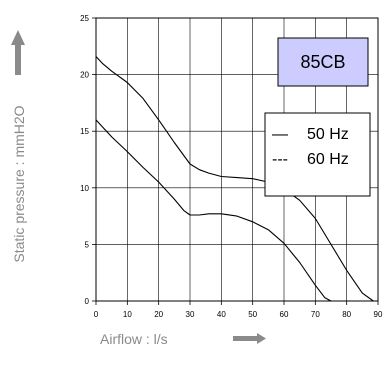 The image size is (387, 372). I want to click on x-tick-label: 90, so click(378, 314).